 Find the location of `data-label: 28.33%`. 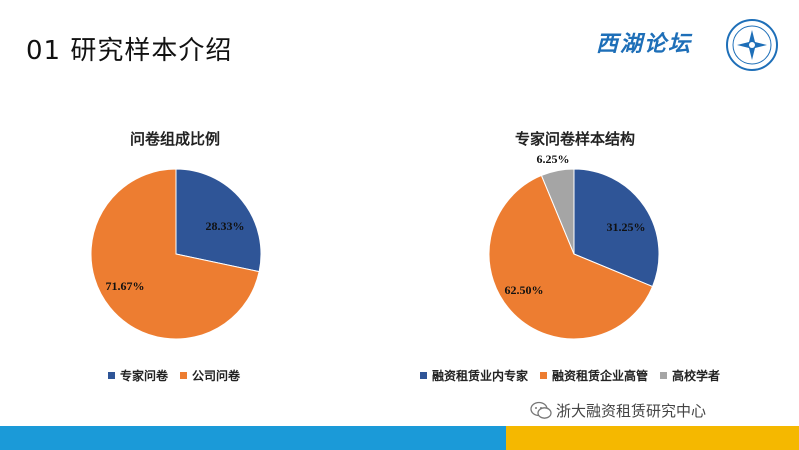

data-label: 28.33% is located at coordinates (225, 226).